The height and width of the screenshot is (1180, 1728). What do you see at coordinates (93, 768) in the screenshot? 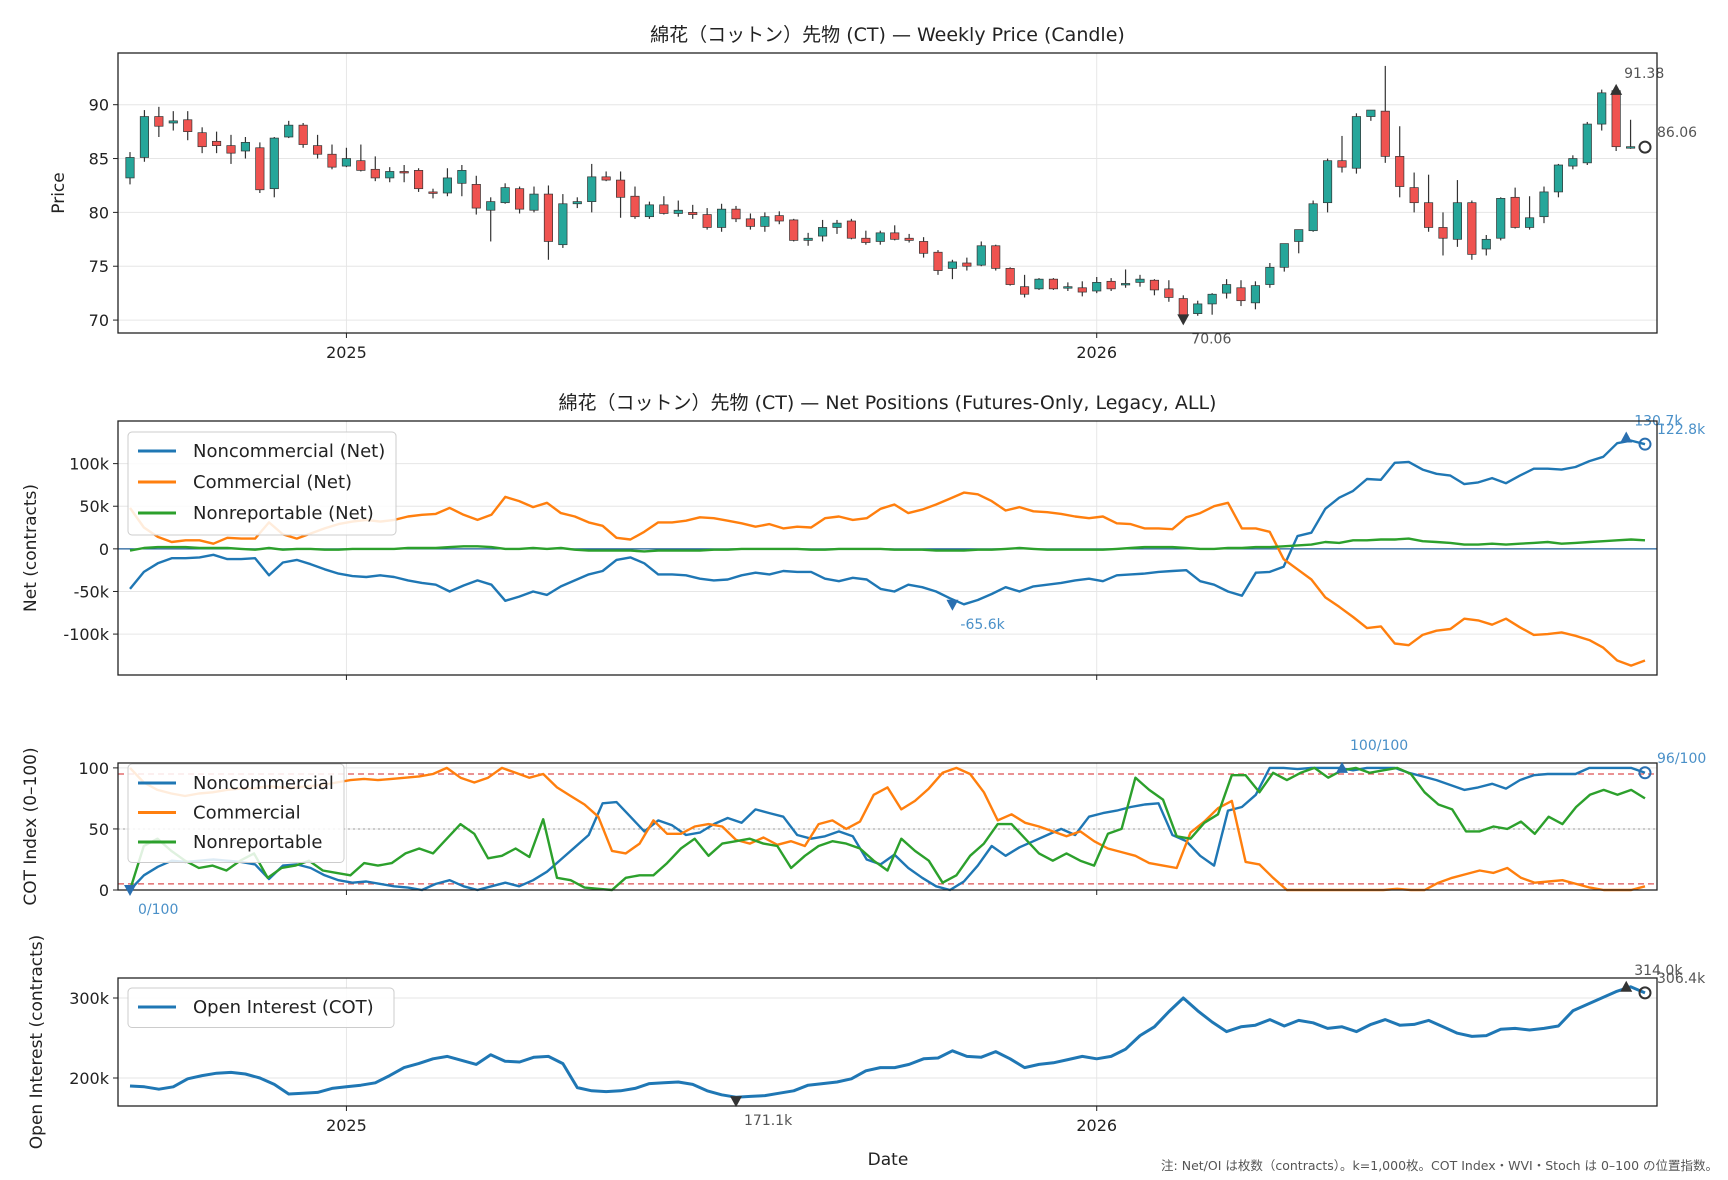
I see `y-tick-label: 100` at bounding box center [93, 768].